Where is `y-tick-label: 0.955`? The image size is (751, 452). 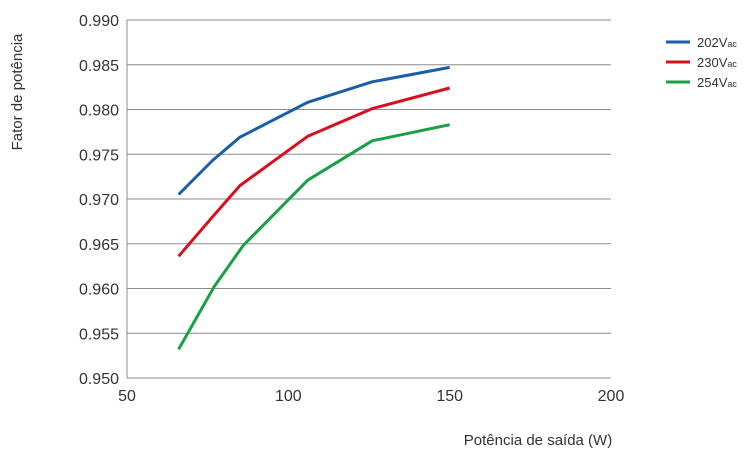
y-tick-label: 0.955 is located at coordinates (99, 334).